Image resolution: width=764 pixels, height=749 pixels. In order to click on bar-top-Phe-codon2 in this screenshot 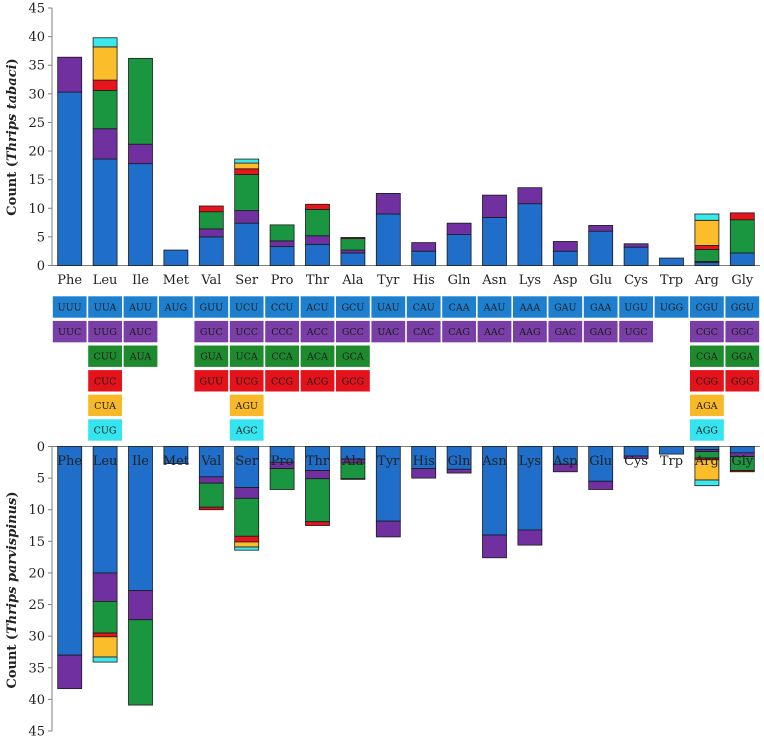, I will do `click(70, 74)`.